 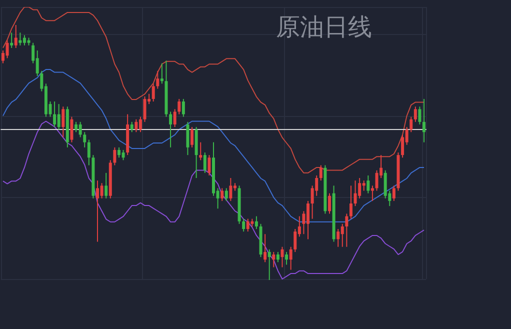 What do you see at coordinates (324, 27) in the screenshot?
I see `chart-title: 原油日线` at bounding box center [324, 27].